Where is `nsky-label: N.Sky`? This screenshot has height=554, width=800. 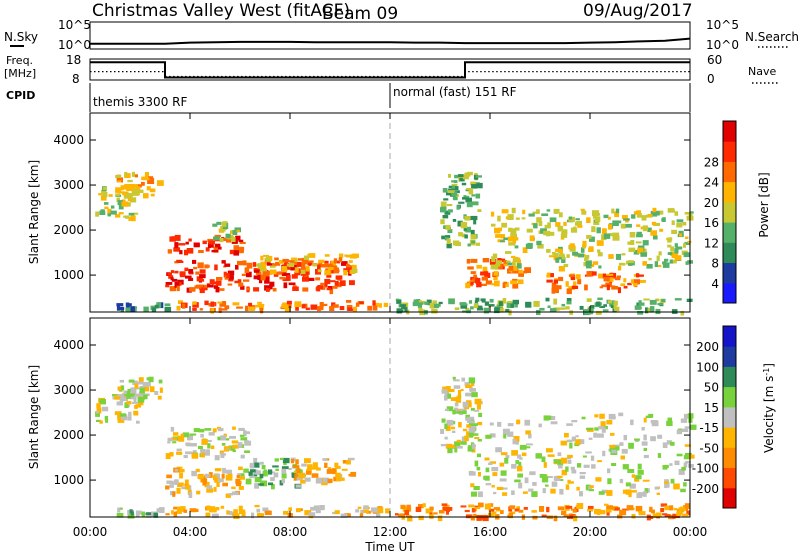 nsky-label: N.Sky is located at coordinates (21, 37).